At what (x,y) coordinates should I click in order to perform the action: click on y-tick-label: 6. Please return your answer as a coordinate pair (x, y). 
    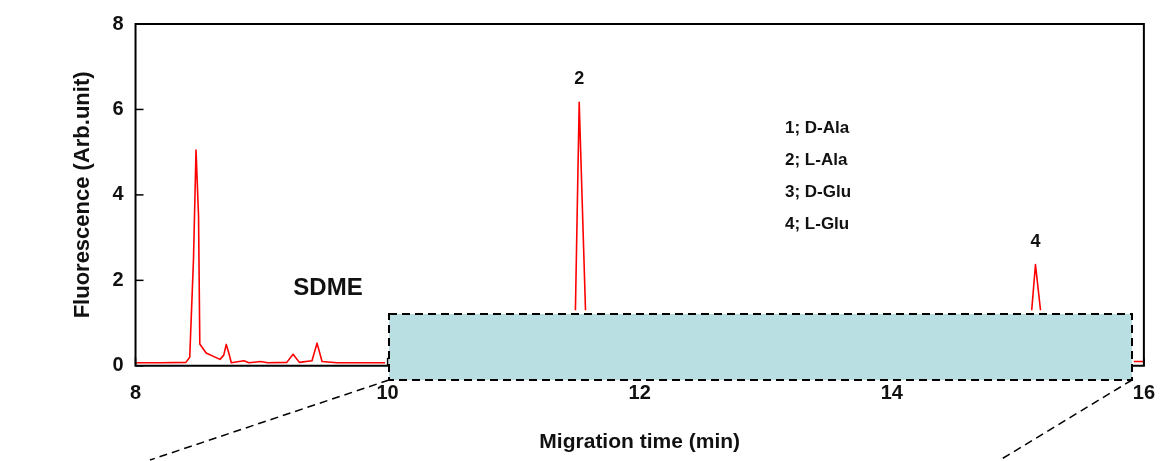
    Looking at the image, I should click on (118, 107).